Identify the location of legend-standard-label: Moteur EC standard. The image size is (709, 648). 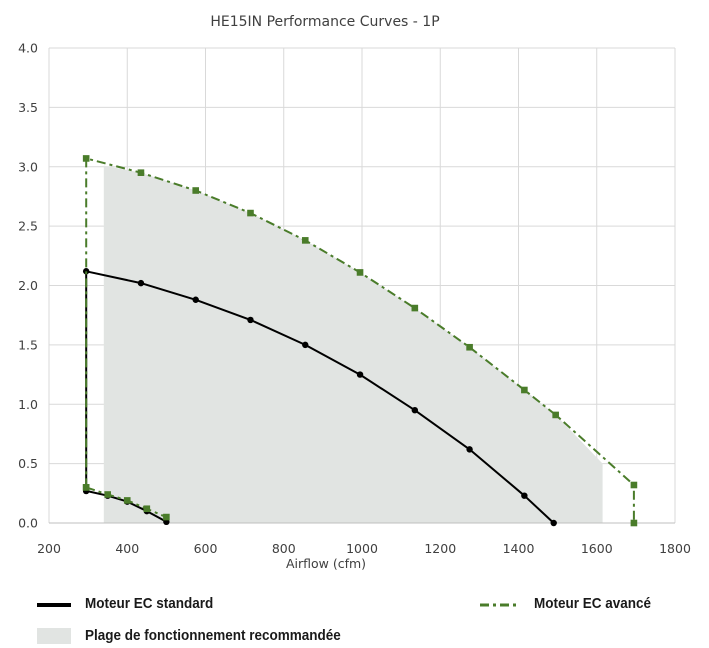
(149, 603).